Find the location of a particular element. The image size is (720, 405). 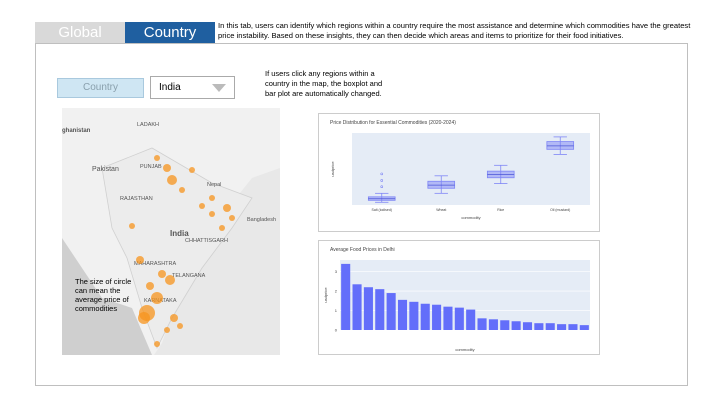

map-label: PUNJAB is located at coordinates (151, 167).